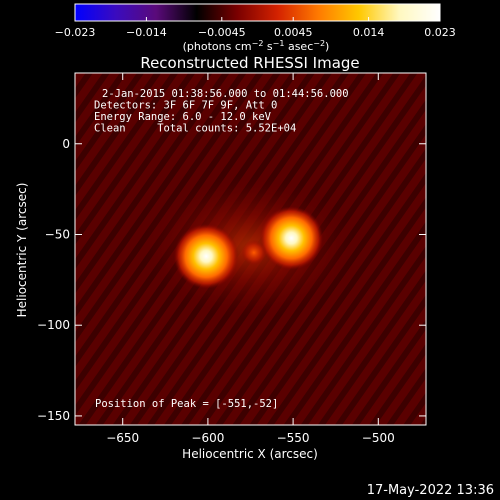 The height and width of the screenshot is (500, 500). I want to click on timestamp-label: 17-May-2022 13:36, so click(430, 490).